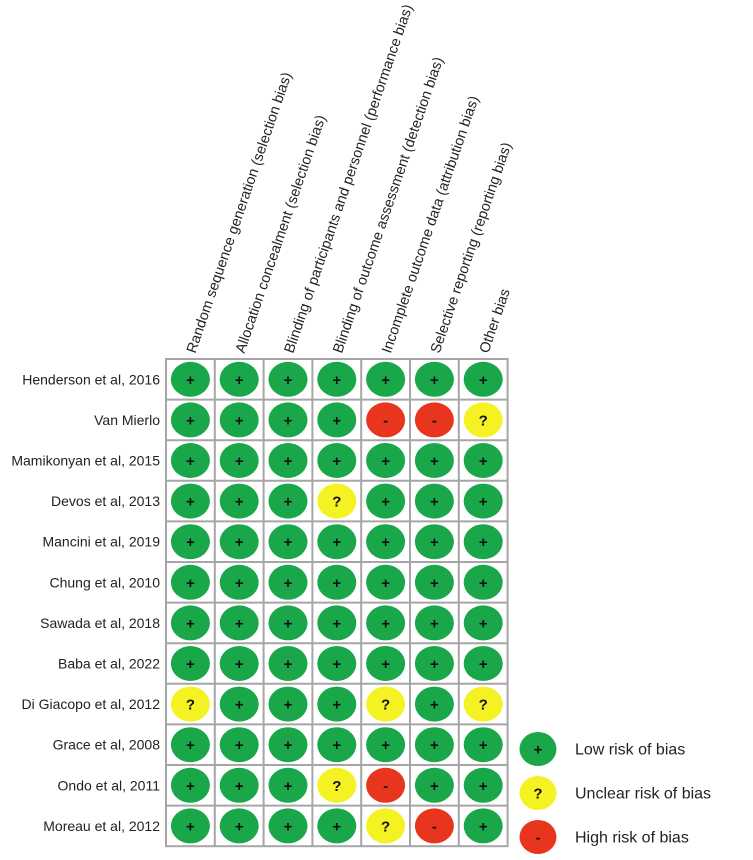 The width and height of the screenshot is (753, 860). What do you see at coordinates (90, 704) in the screenshot?
I see `study-label: Di Giacopo et al, 2012` at bounding box center [90, 704].